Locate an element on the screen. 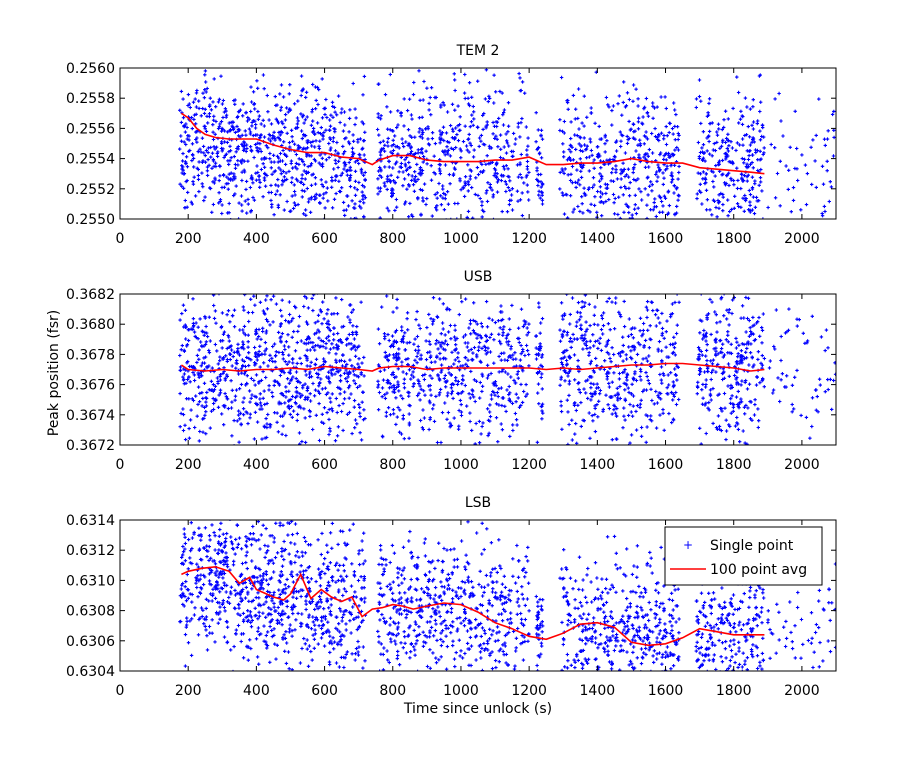 The height and width of the screenshot is (758, 924). y-tick-label: 0.2556 is located at coordinates (90, 129).